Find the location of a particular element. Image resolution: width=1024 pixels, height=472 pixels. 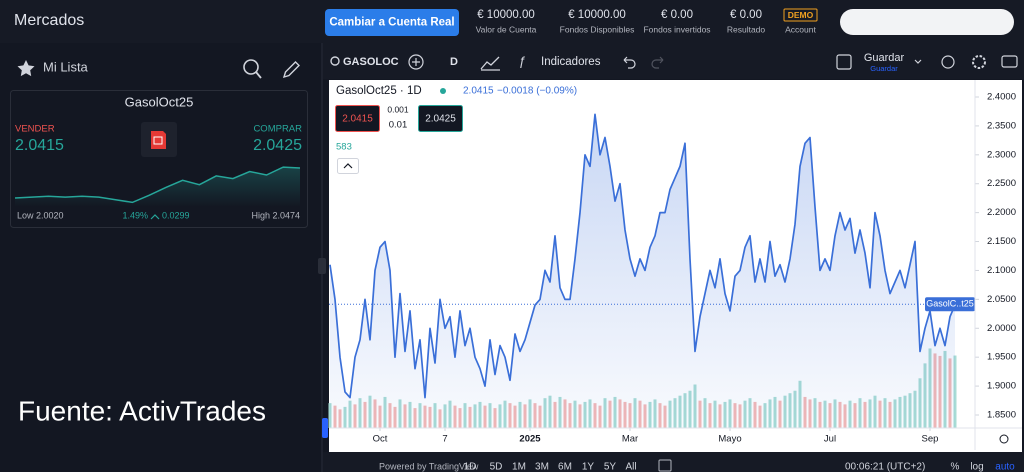

y-tick-label: 2.3500 is located at coordinates (1001, 125).